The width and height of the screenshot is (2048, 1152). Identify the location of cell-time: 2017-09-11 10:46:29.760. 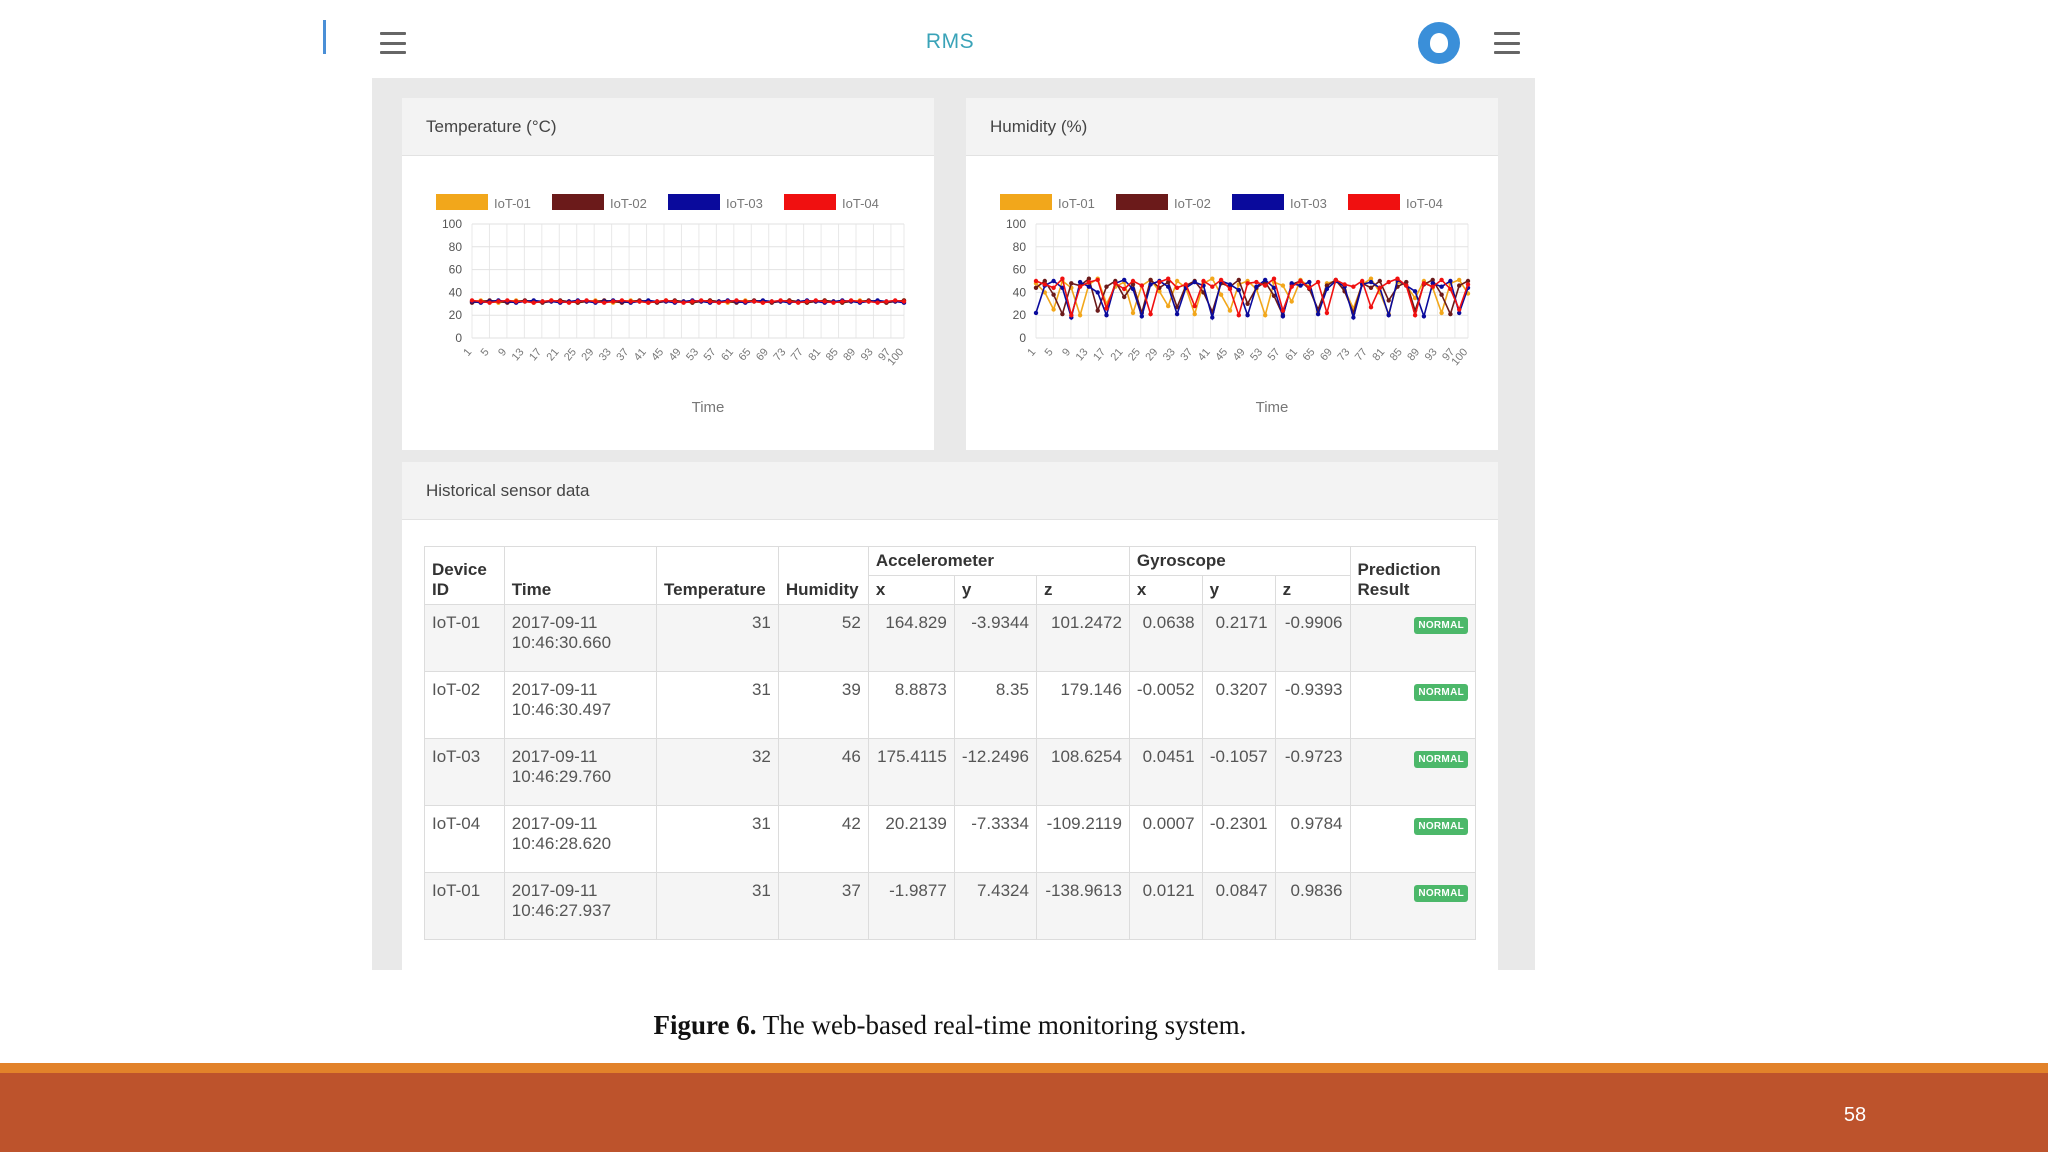
(580, 772).